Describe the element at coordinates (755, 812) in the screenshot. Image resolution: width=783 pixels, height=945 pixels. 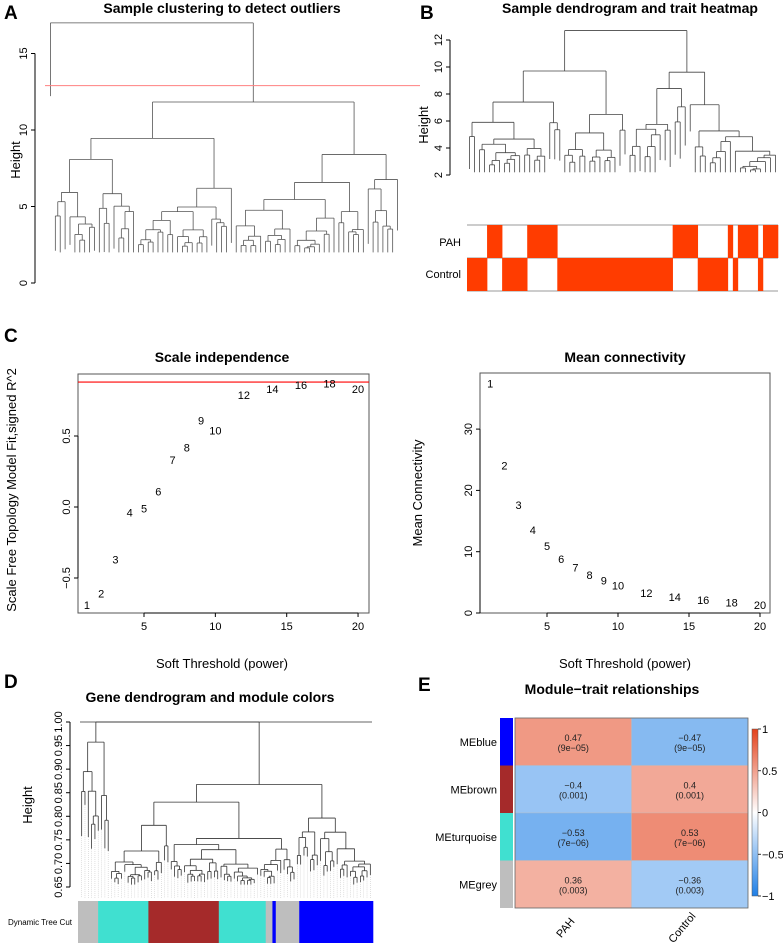
I see `colorbar` at that location.